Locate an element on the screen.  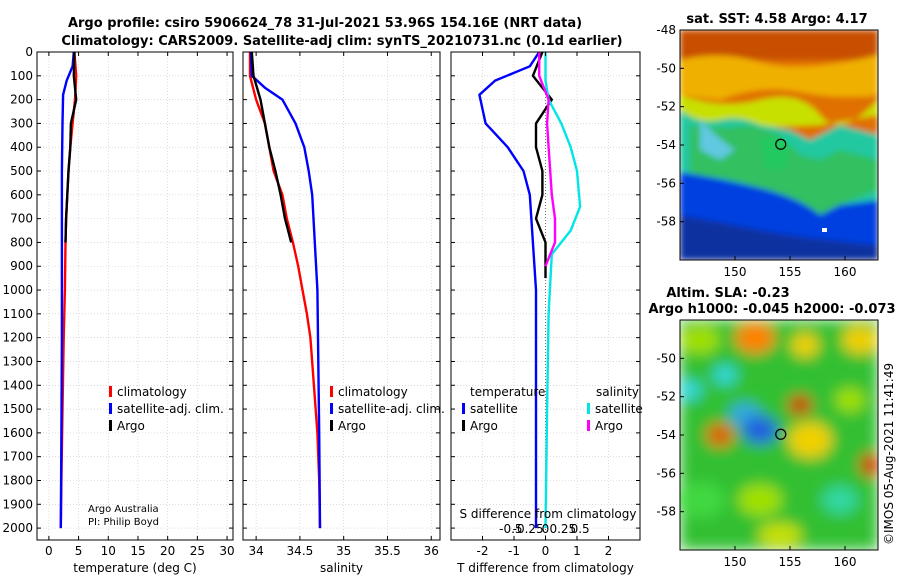
series-line-s-argo is located at coordinates (547, 159).